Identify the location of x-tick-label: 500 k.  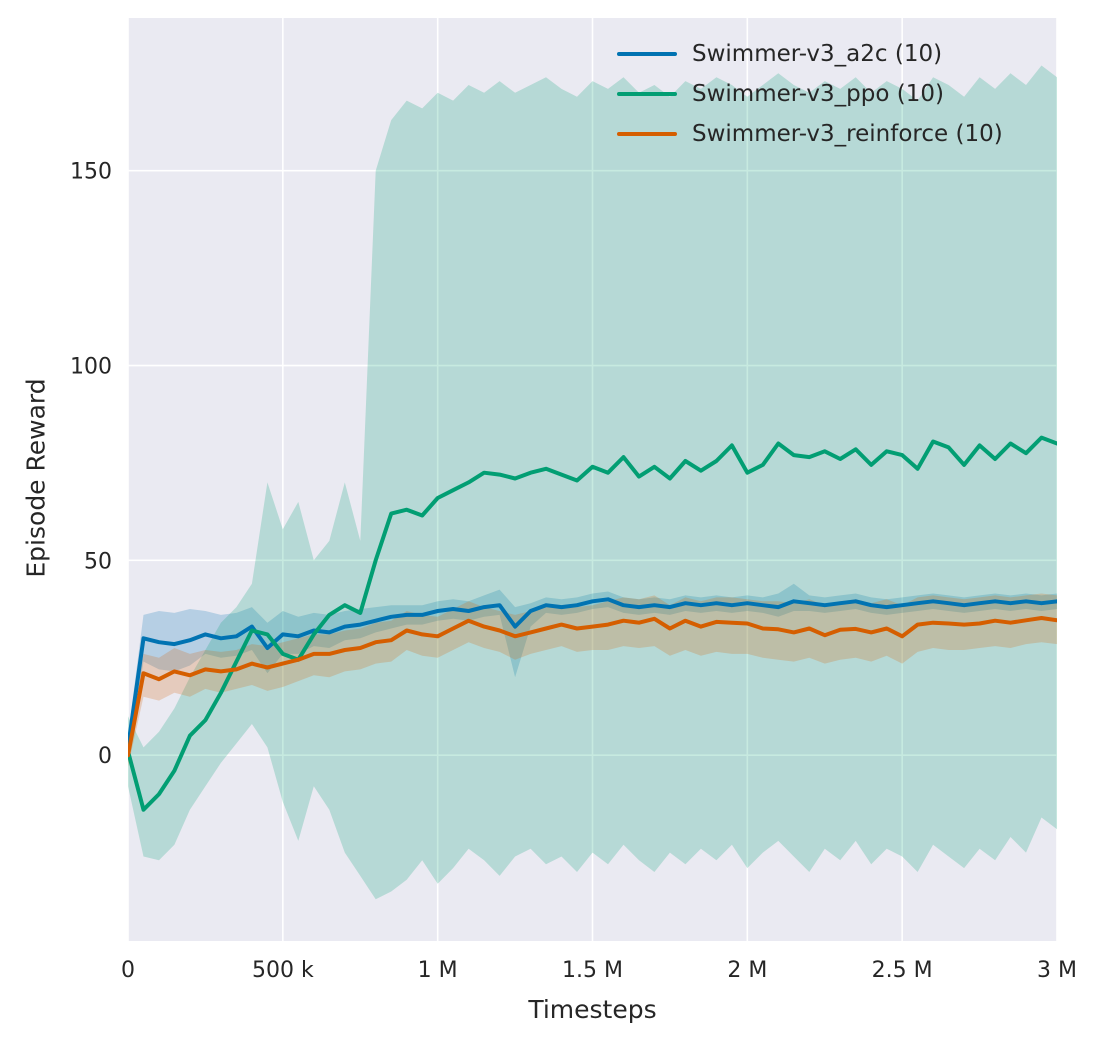
(283, 970).